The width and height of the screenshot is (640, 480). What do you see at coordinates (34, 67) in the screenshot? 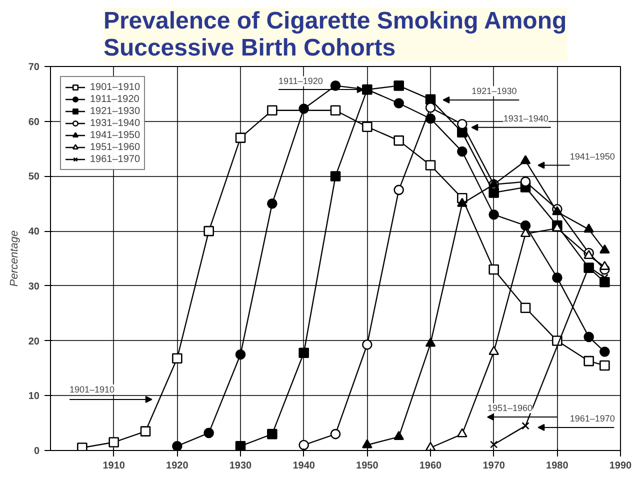
I see `y-tick-label: 70` at bounding box center [34, 67].